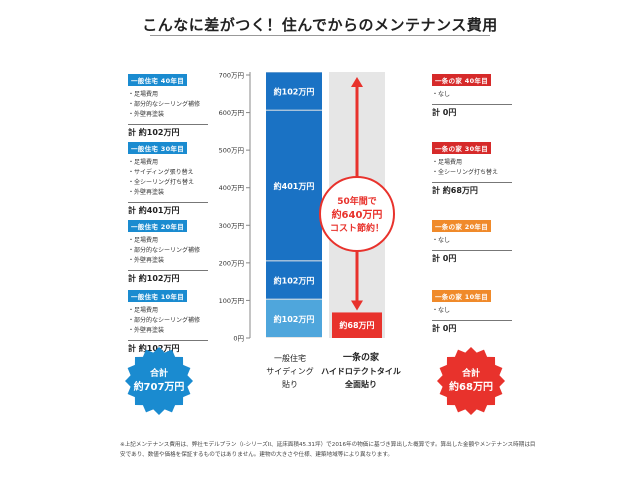 This screenshot has height=496, width=640. I want to click on card-total: 計 約68万円, so click(455, 190).